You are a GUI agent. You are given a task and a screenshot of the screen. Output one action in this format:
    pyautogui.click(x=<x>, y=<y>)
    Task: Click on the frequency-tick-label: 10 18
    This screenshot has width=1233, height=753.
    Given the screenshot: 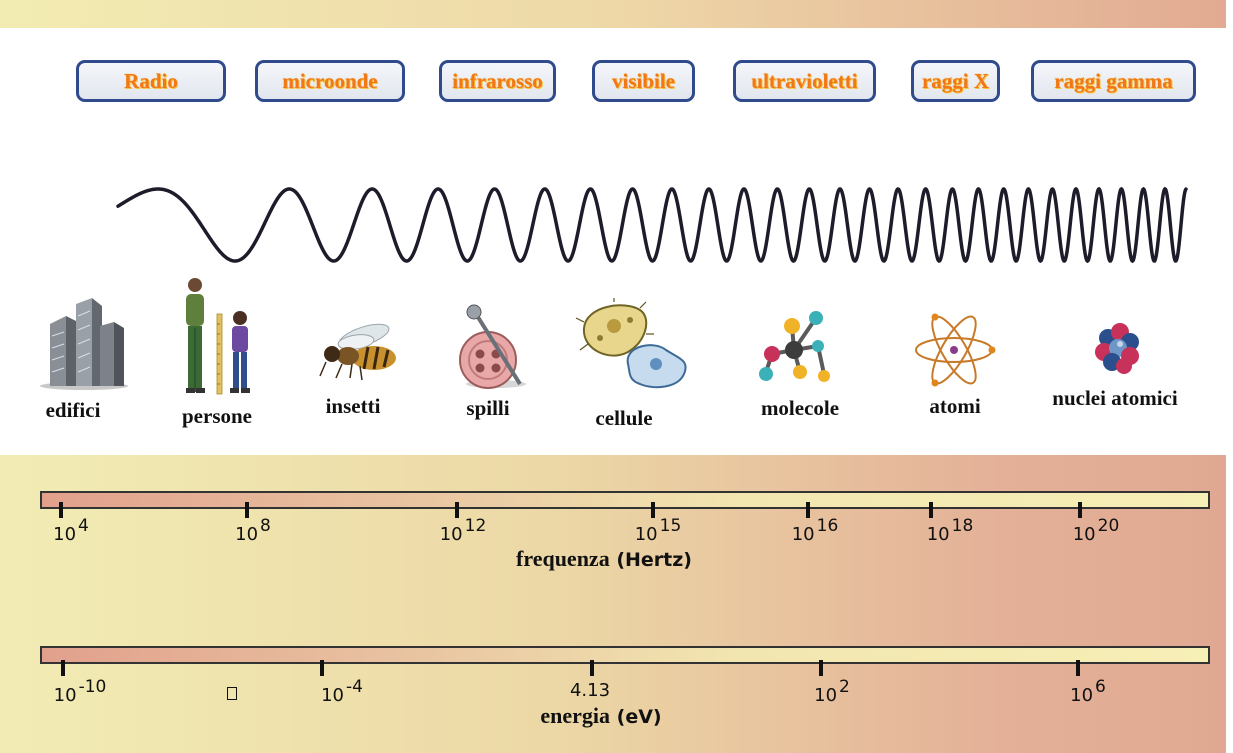 What is the action you would take?
    pyautogui.click(x=950, y=530)
    